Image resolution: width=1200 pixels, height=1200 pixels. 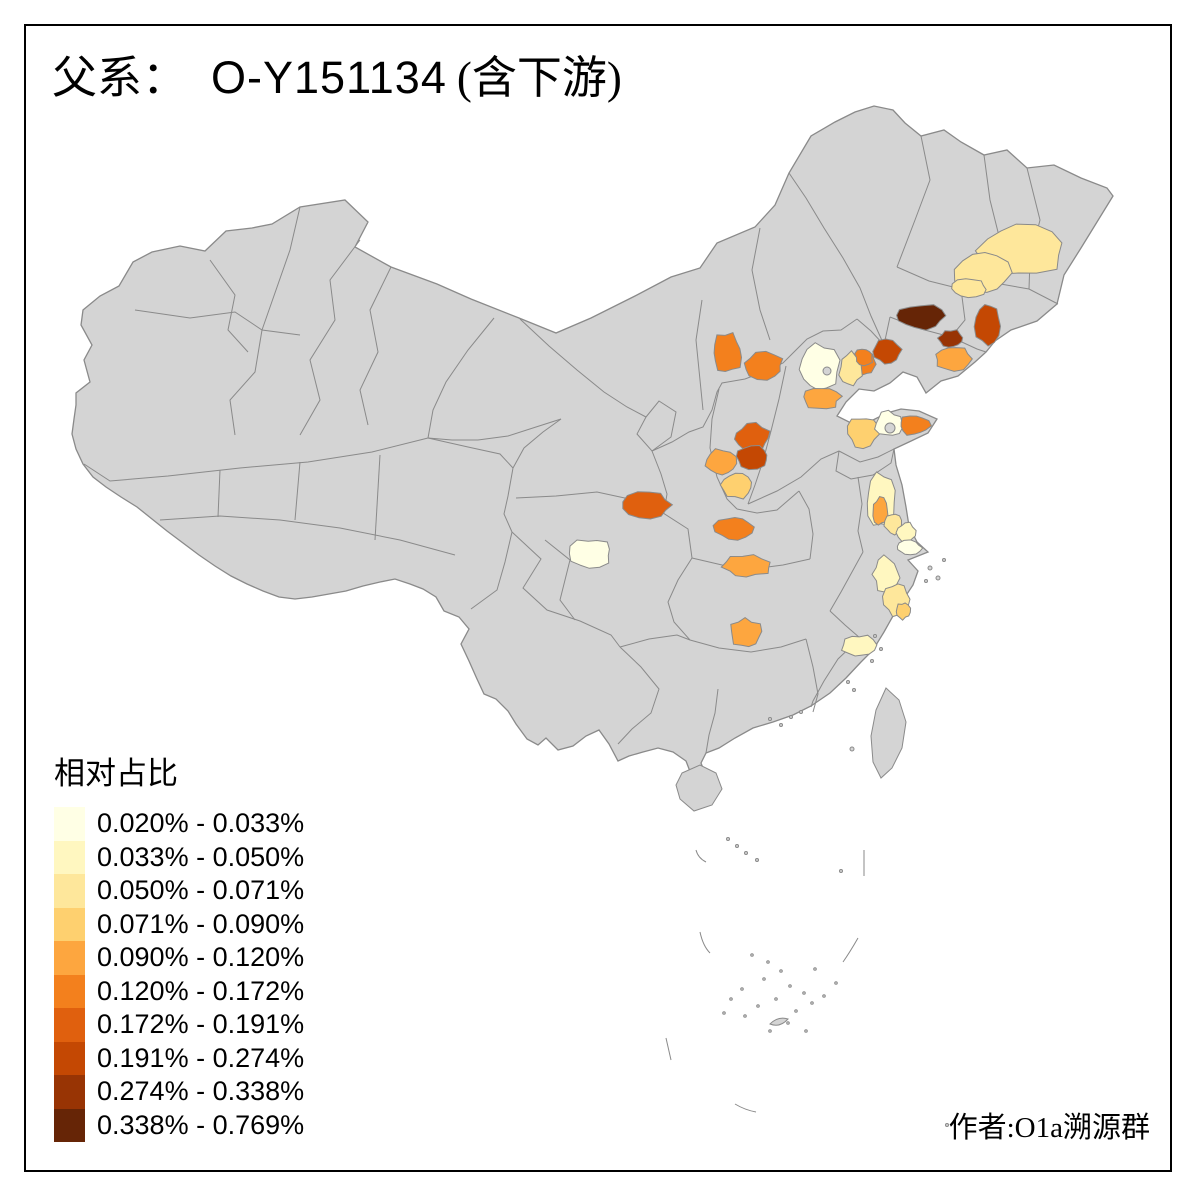 I want to click on legend-label: 0.338% - 0.769%, so click(x=201, y=1124).